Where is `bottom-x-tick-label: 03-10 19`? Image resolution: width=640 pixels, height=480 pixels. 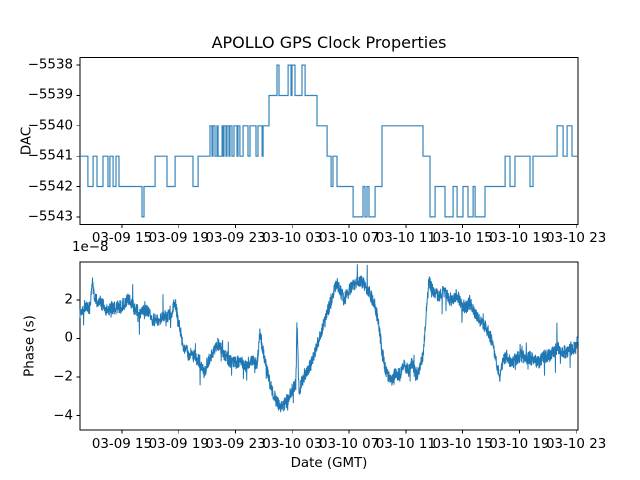 bottom-x-tick-label: 03-10 19 is located at coordinates (519, 444).